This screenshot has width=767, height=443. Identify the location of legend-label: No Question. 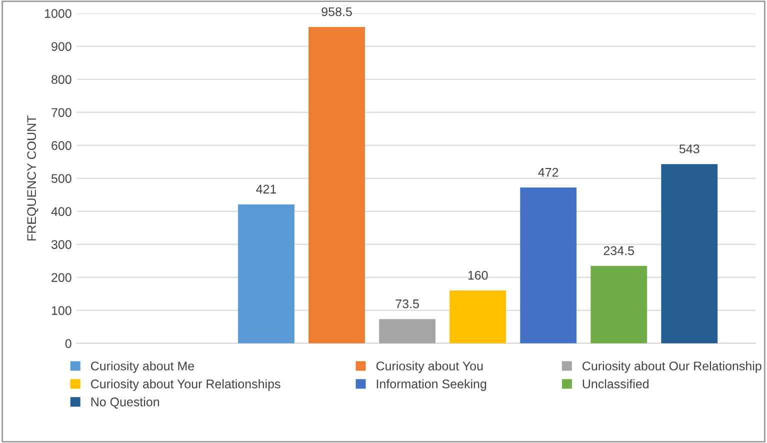
(125, 403).